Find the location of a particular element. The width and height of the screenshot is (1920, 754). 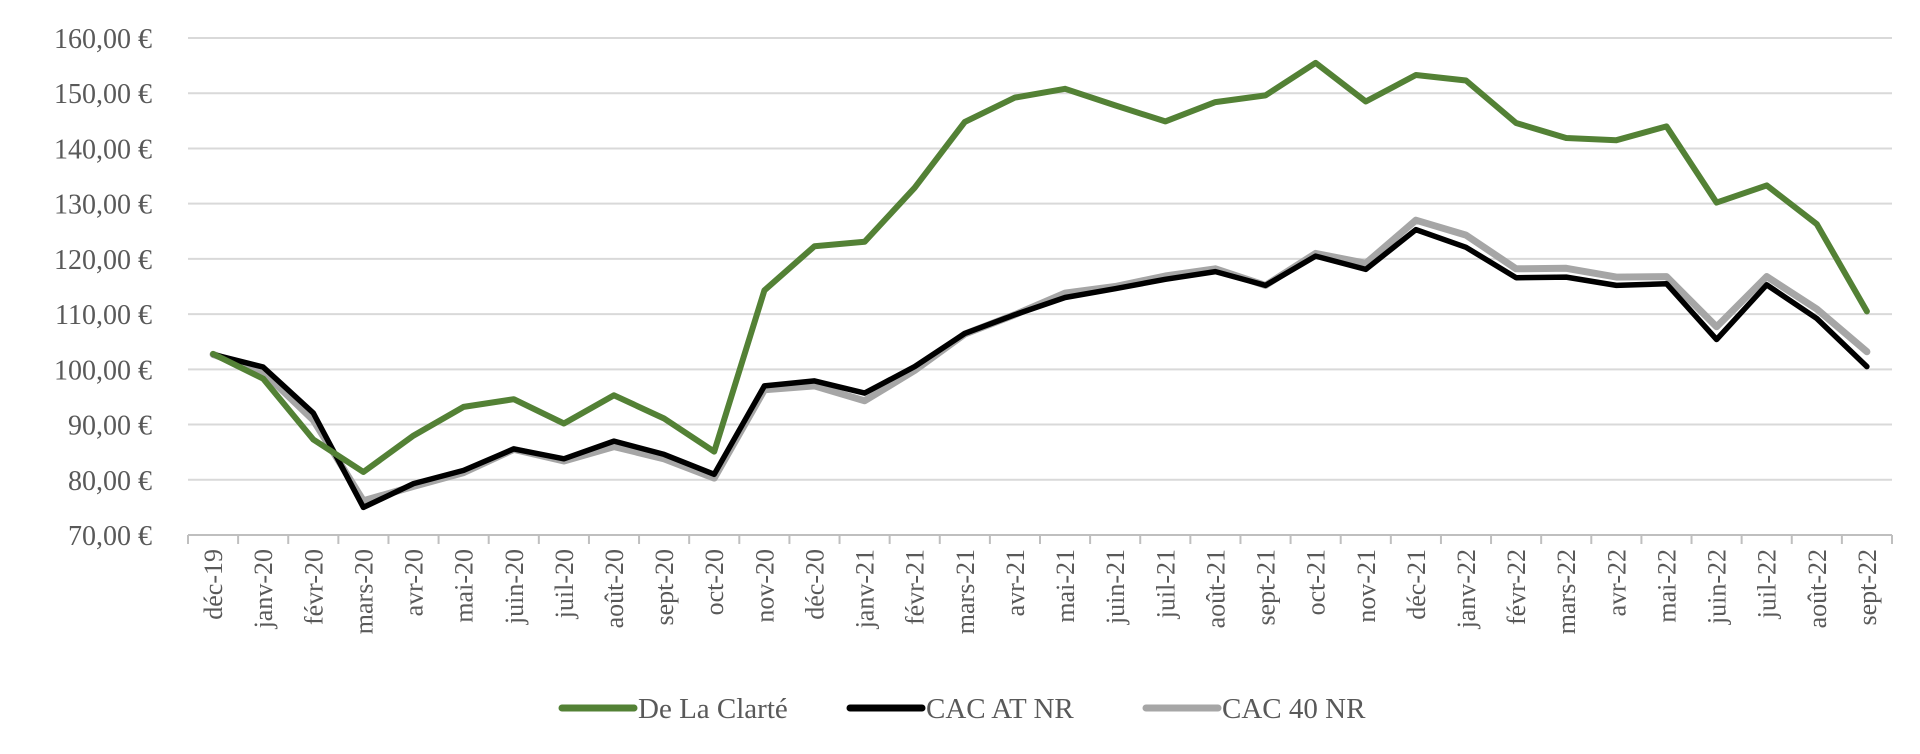

legend-label: CAC AT NR is located at coordinates (1000, 709).